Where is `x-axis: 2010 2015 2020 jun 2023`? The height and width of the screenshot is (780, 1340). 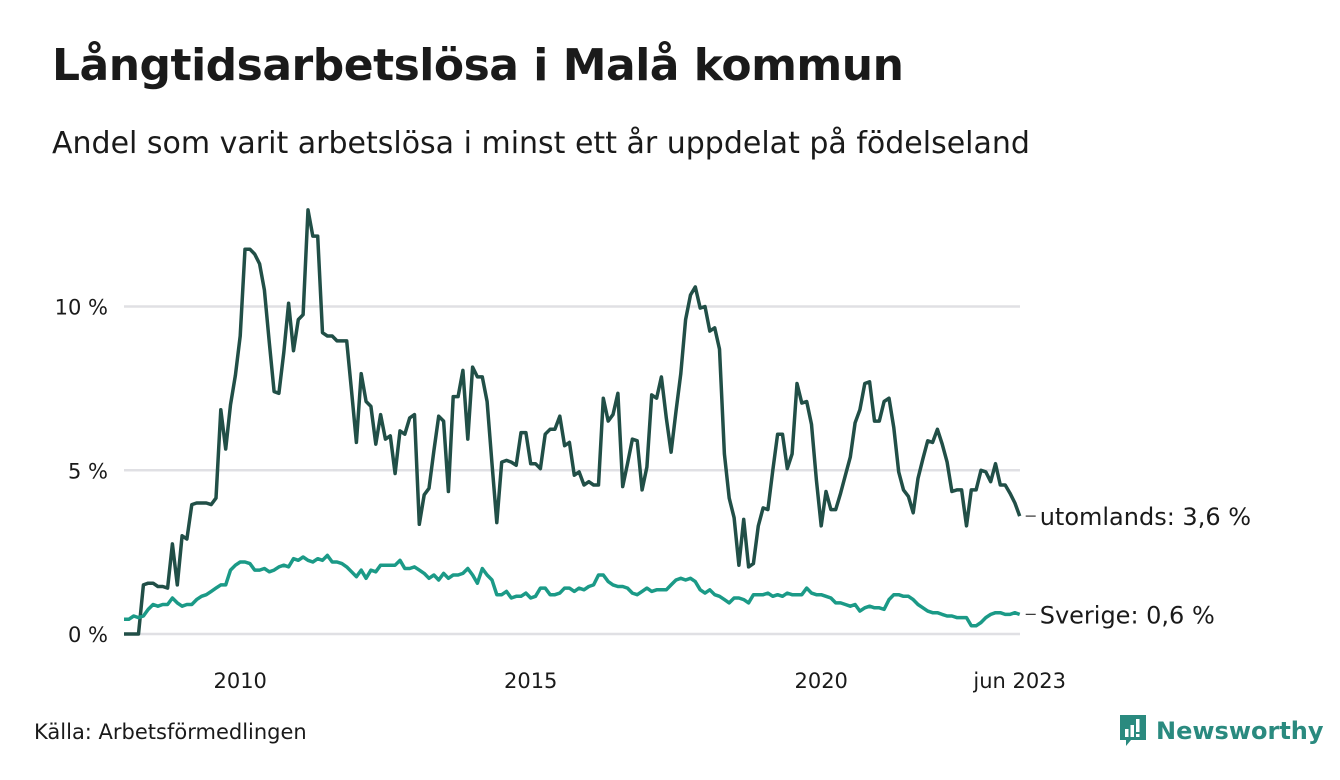 x-axis: 2010 2015 2020 jun 2023 is located at coordinates (639, 681).